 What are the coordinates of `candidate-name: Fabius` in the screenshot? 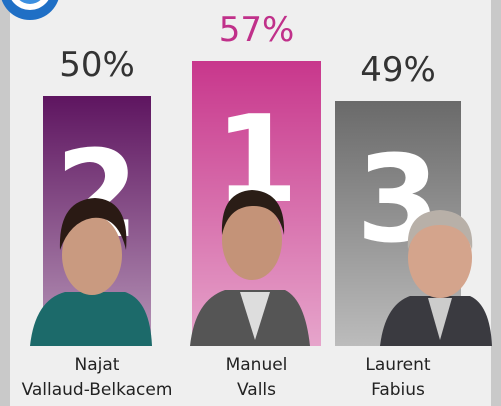 It's located at (398, 390).